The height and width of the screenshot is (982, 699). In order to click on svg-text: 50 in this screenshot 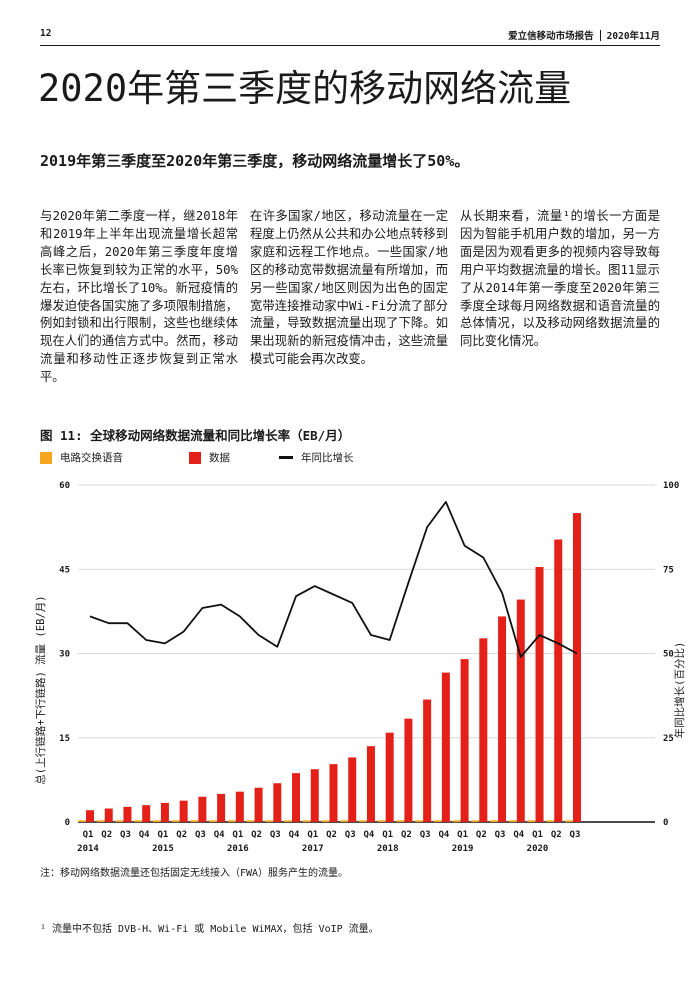, I will do `click(668, 655)`.